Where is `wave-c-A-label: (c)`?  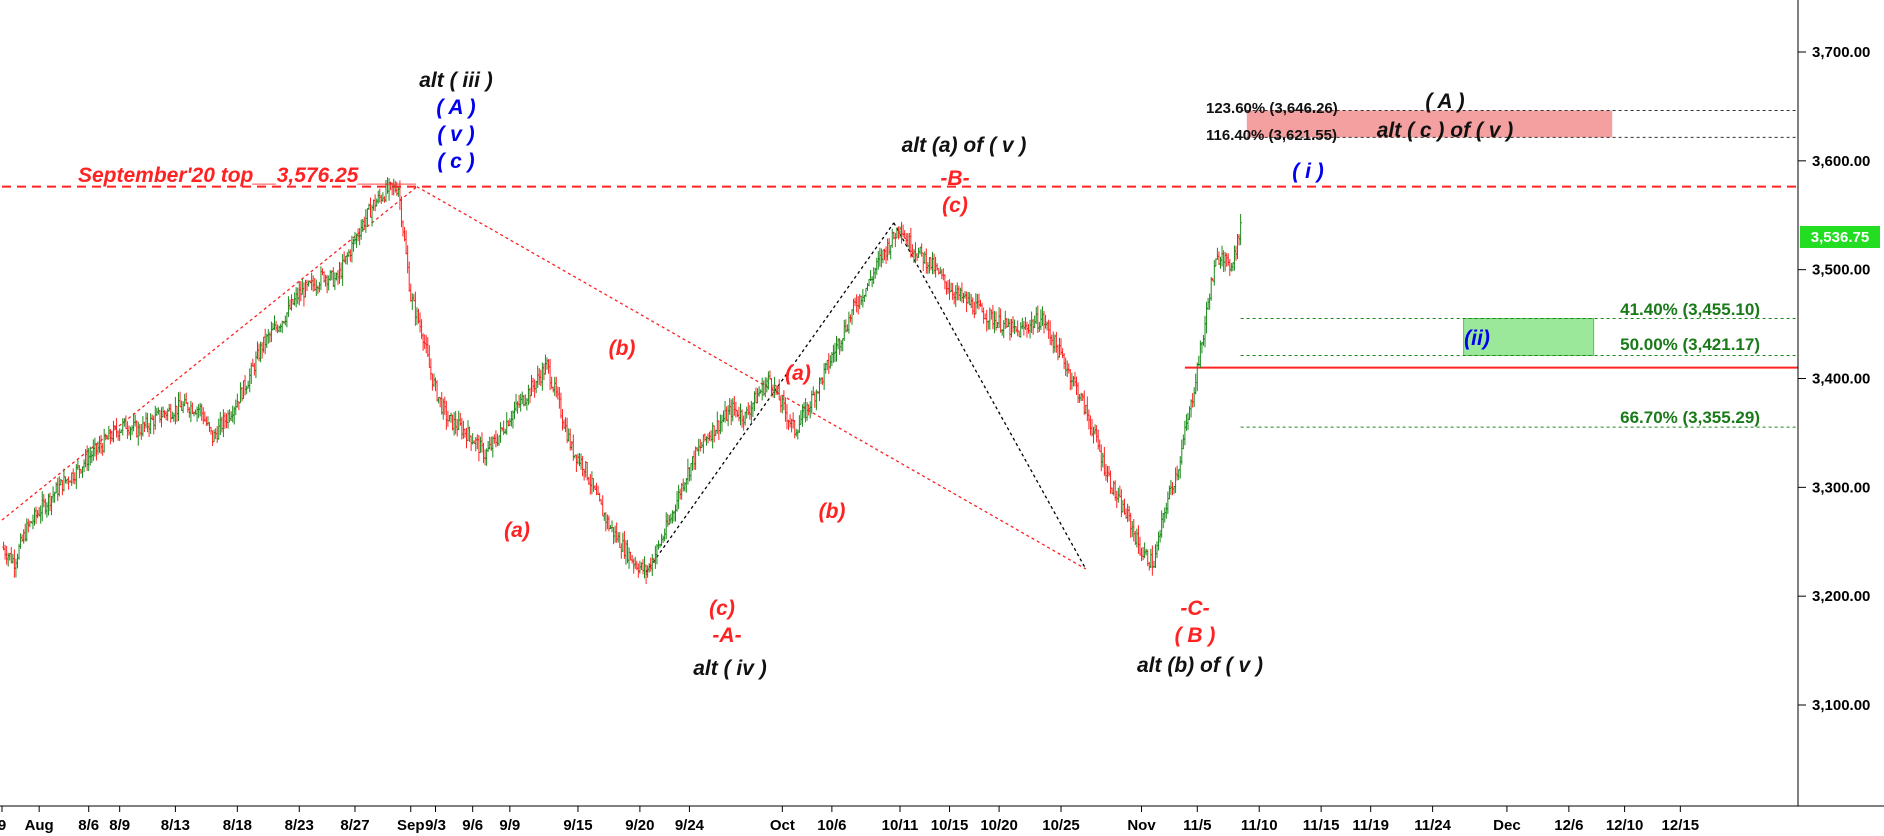 wave-c-A-label: (c) is located at coordinates (722, 608).